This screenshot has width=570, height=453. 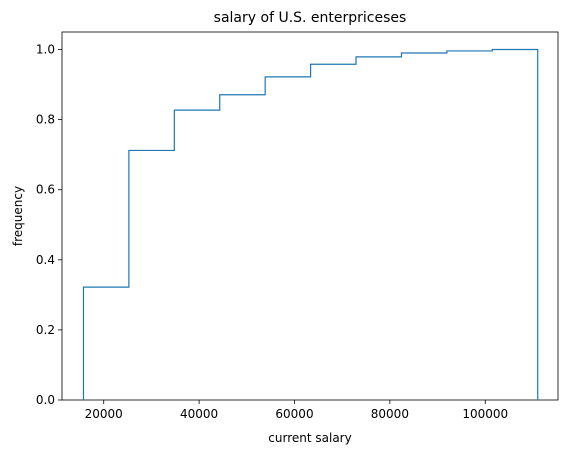 What do you see at coordinates (45, 120) in the screenshot?
I see `y-tick-label: 0.8` at bounding box center [45, 120].